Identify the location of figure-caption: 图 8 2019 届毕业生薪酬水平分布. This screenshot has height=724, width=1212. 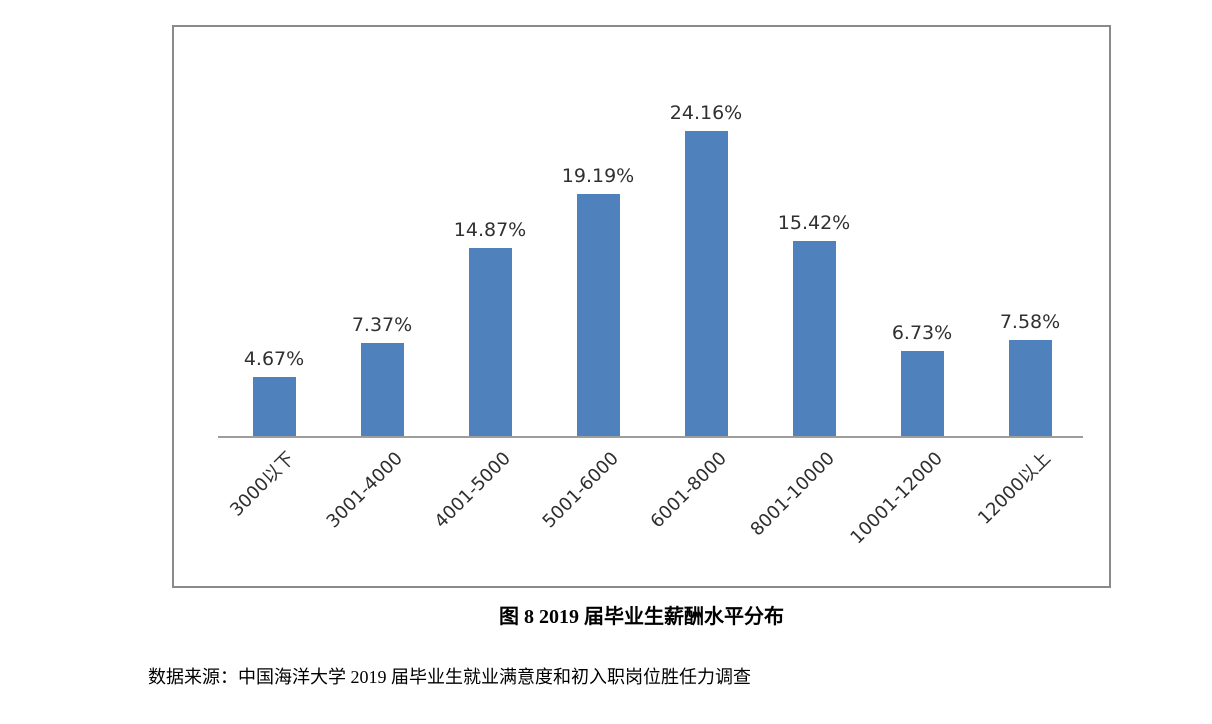
(641, 617).